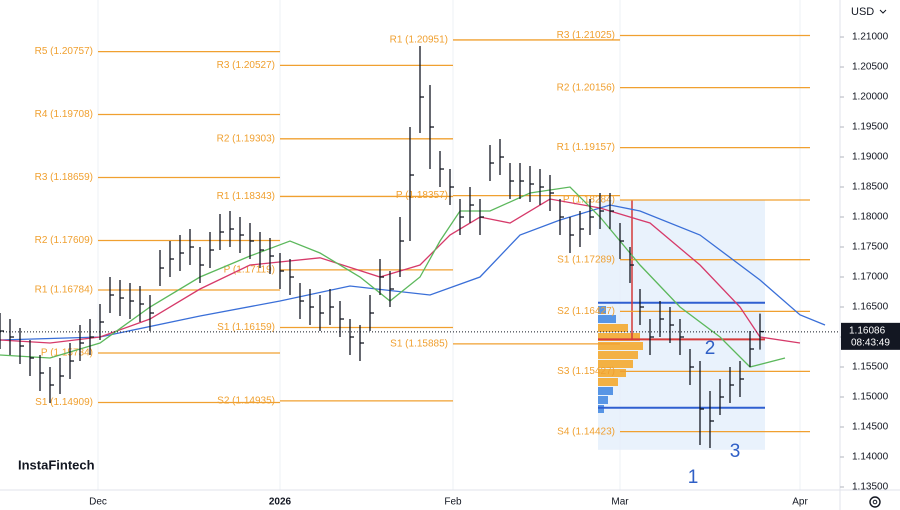 The height and width of the screenshot is (510, 900). What do you see at coordinates (586, 35) in the screenshot?
I see `pivot-label: R3 (1.21025)` at bounding box center [586, 35].